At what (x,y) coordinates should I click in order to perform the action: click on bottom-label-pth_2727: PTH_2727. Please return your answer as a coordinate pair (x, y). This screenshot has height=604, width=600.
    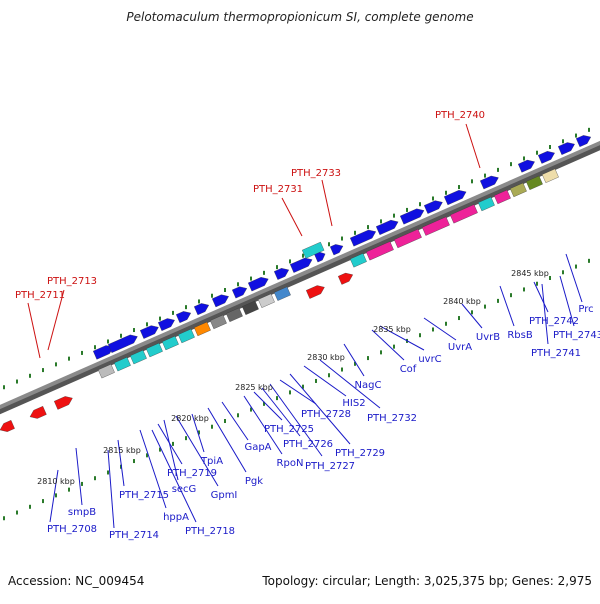
    Looking at the image, I should click on (330, 466).